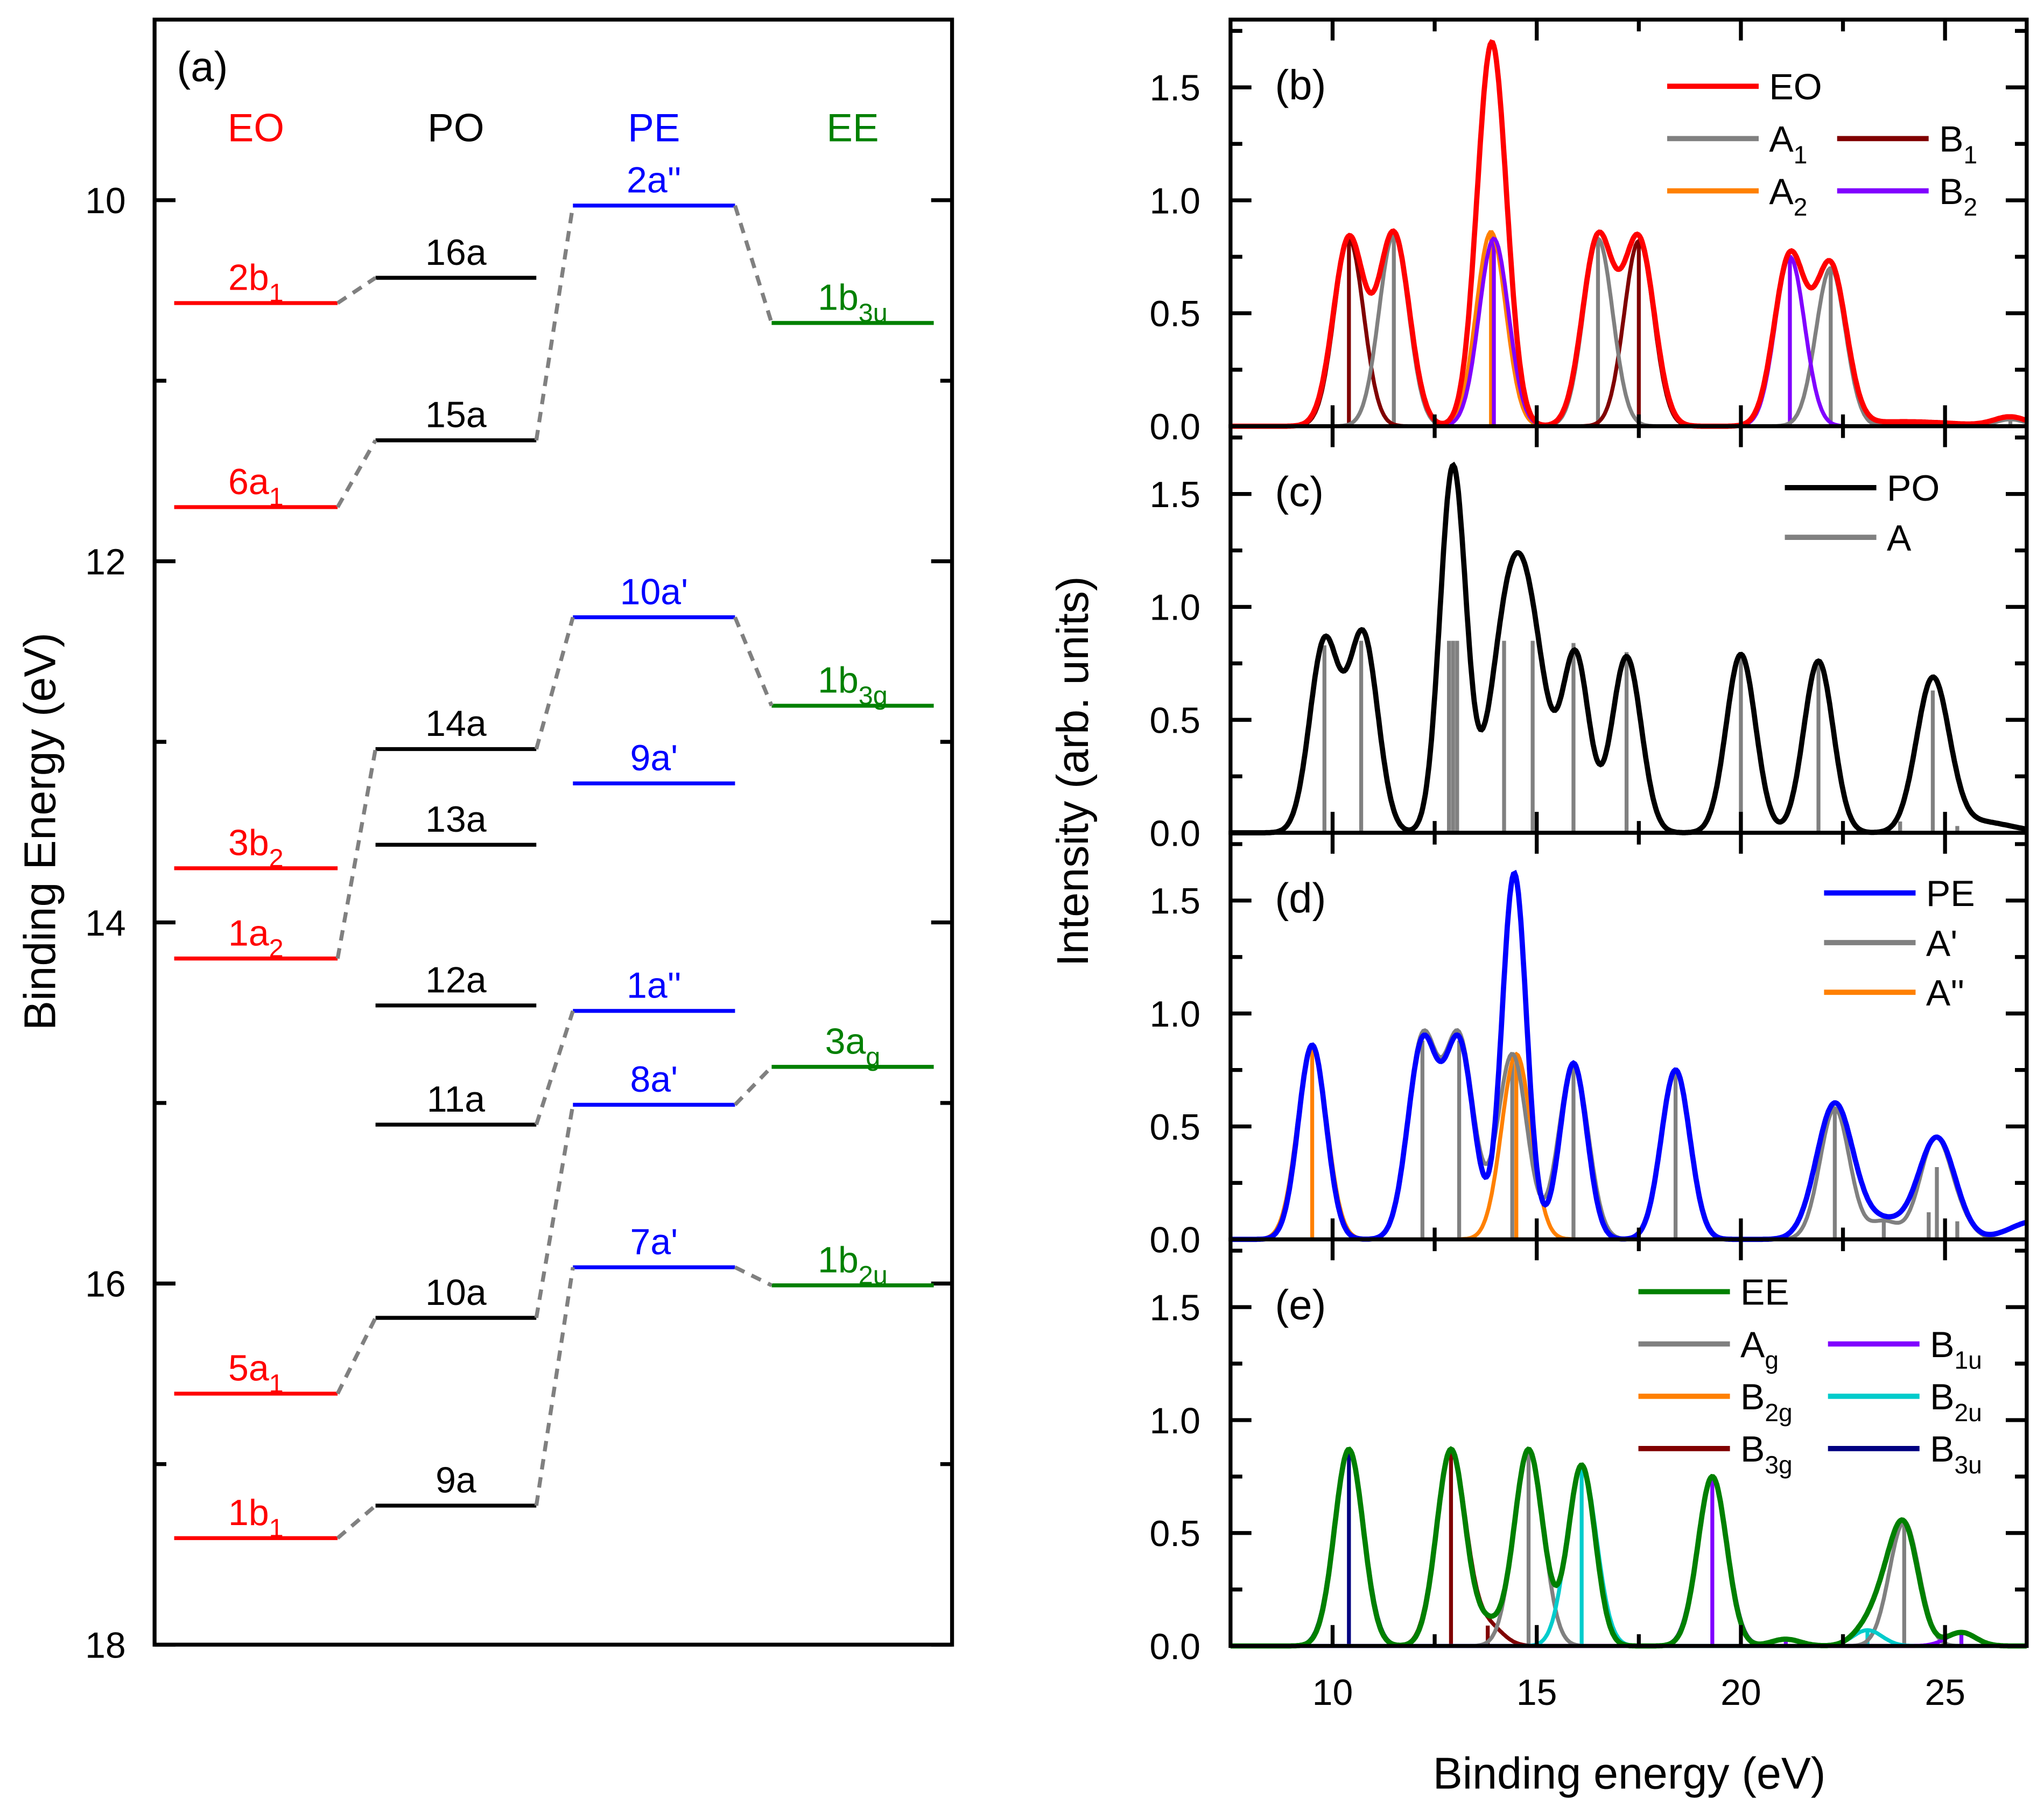 This screenshot has height=1812, width=2044. Describe the element at coordinates (456, 980) in the screenshot. I see `energy-level-label: 12a` at that location.